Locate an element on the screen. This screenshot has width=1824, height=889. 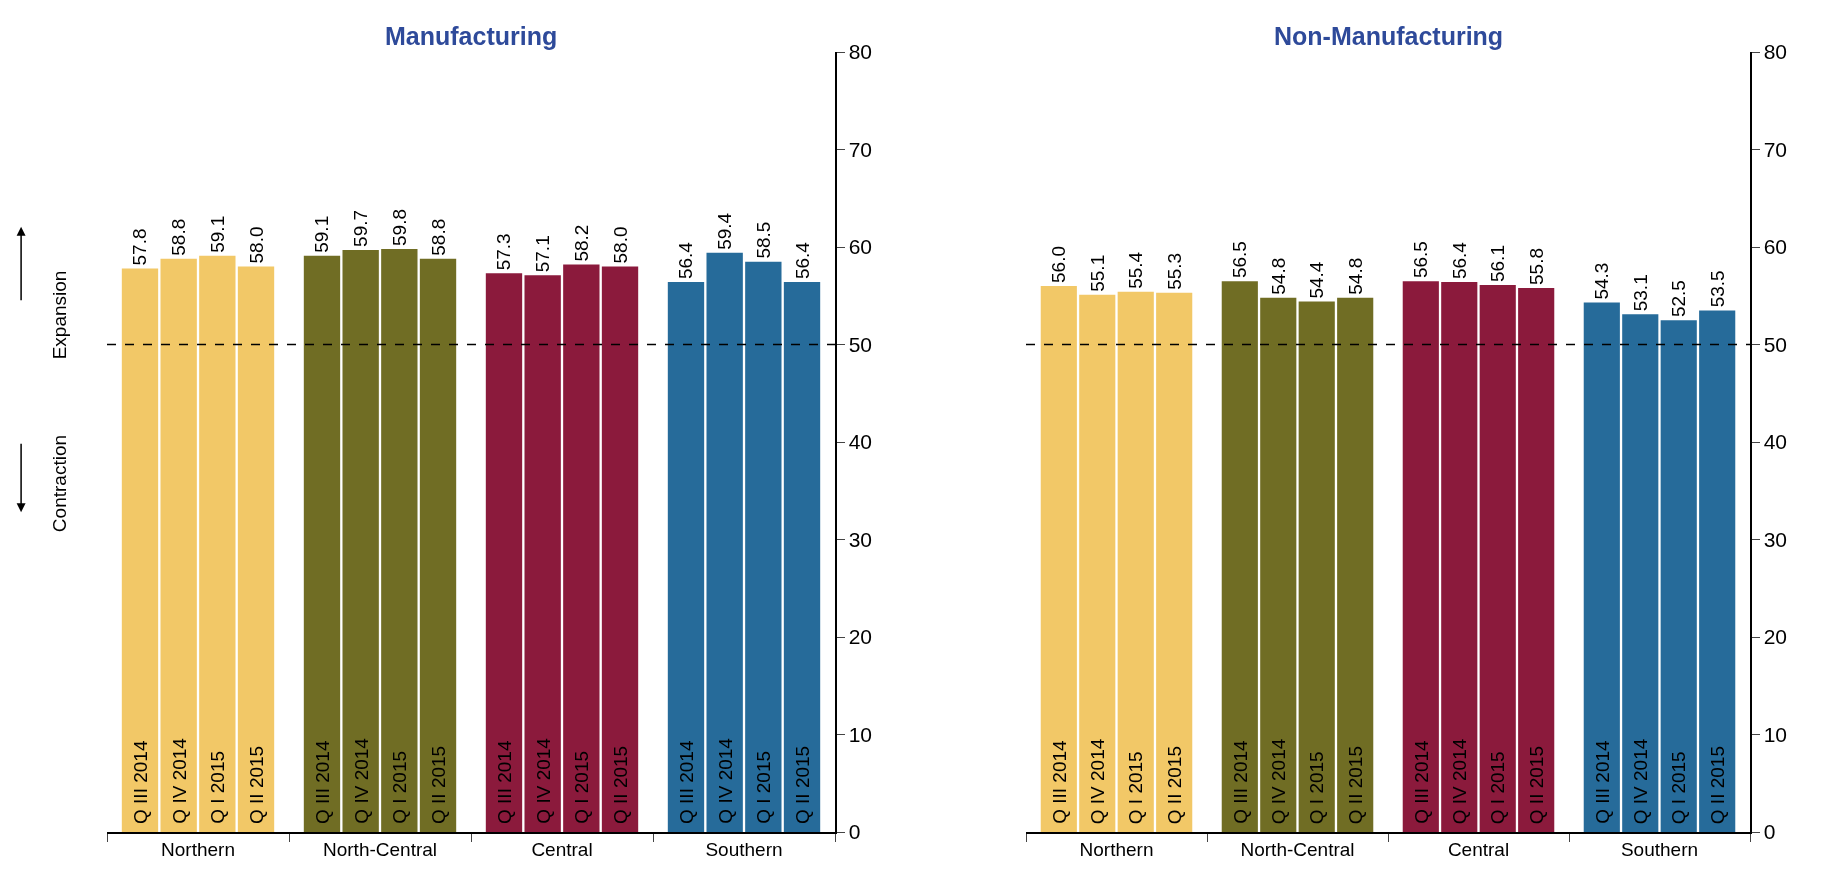
text: Contraction is located at coordinates (60, 483).